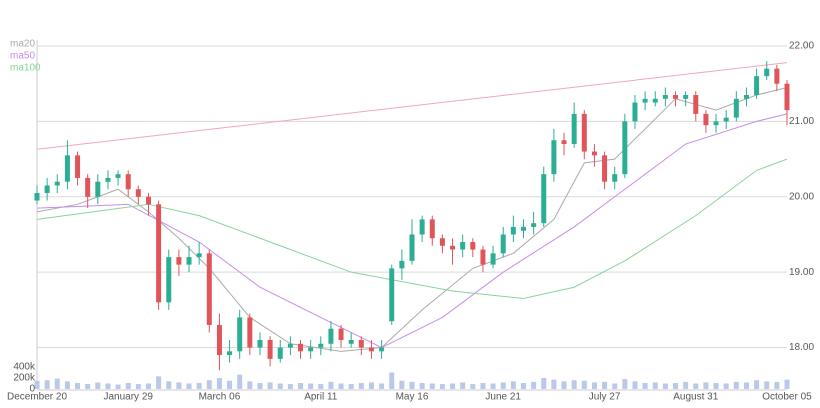  I want to click on x-tick-label: March 06, so click(220, 397).